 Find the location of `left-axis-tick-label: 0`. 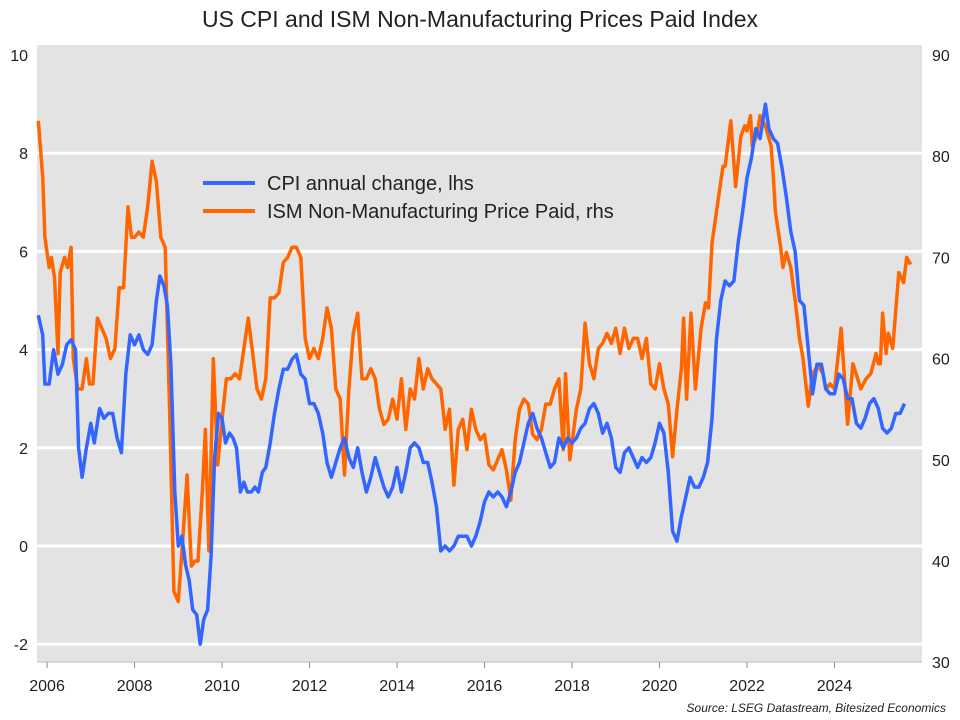

left-axis-tick-label: 0 is located at coordinates (23, 547).